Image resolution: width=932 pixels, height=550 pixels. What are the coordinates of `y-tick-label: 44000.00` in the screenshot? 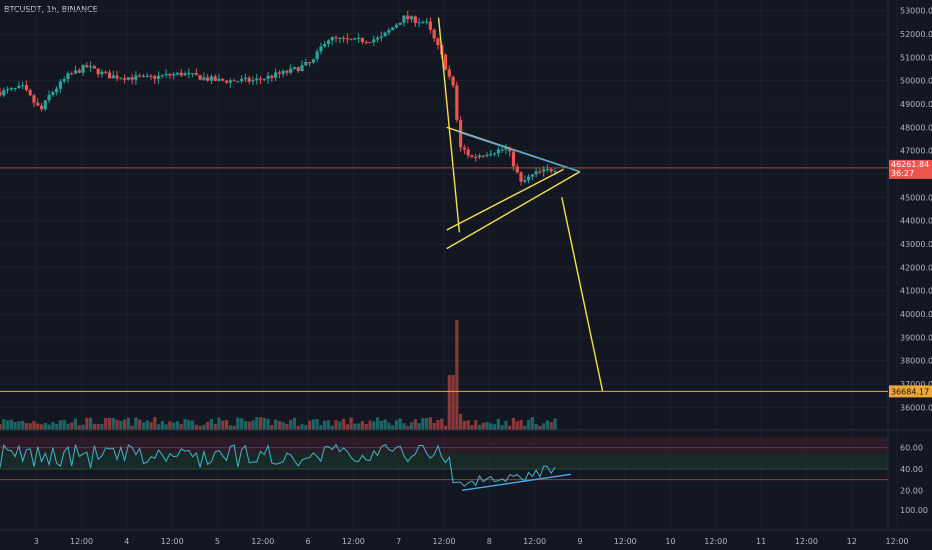 It's located at (916, 221).